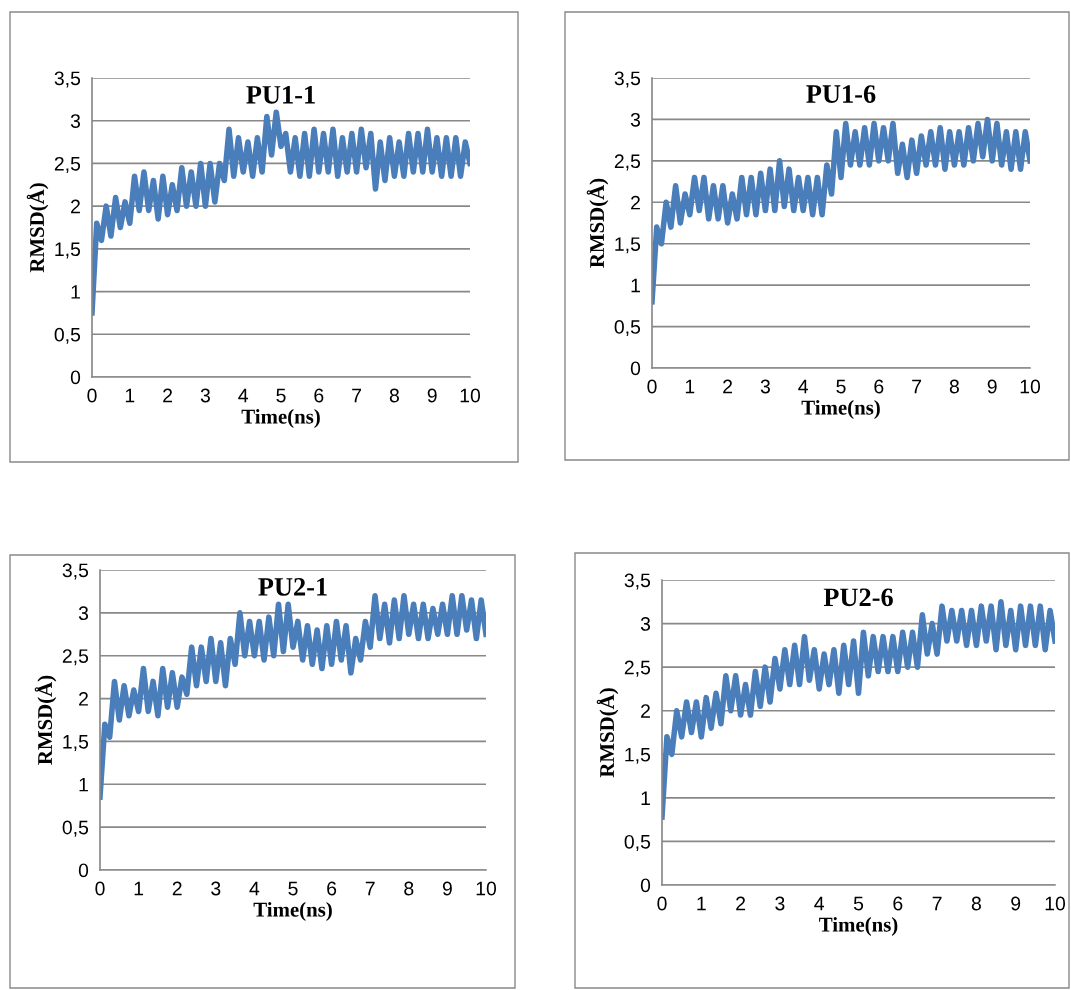  What do you see at coordinates (292, 587) in the screenshot?
I see `chart-title: PU2-1` at bounding box center [292, 587].